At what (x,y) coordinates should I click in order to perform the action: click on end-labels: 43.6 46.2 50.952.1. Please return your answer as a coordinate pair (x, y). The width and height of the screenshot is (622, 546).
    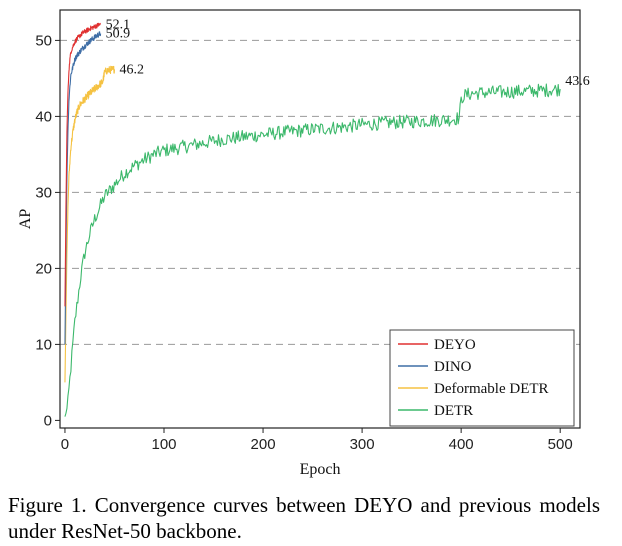
    Looking at the image, I should click on (348, 53).